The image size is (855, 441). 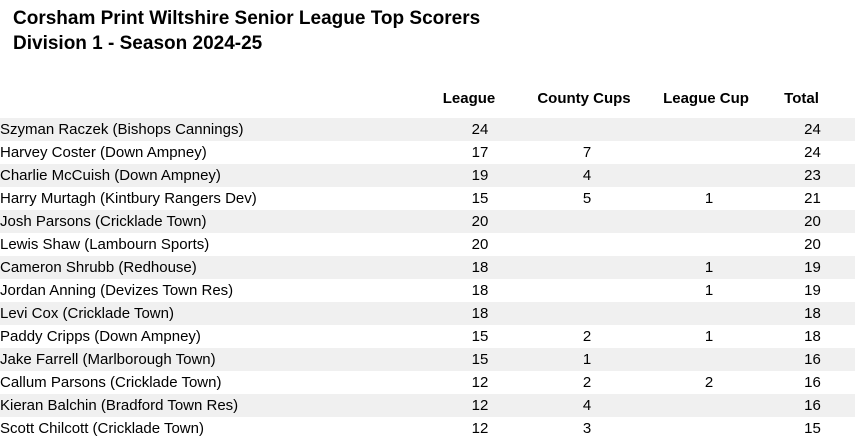 I want to click on cell-total: 21, so click(x=812, y=198).